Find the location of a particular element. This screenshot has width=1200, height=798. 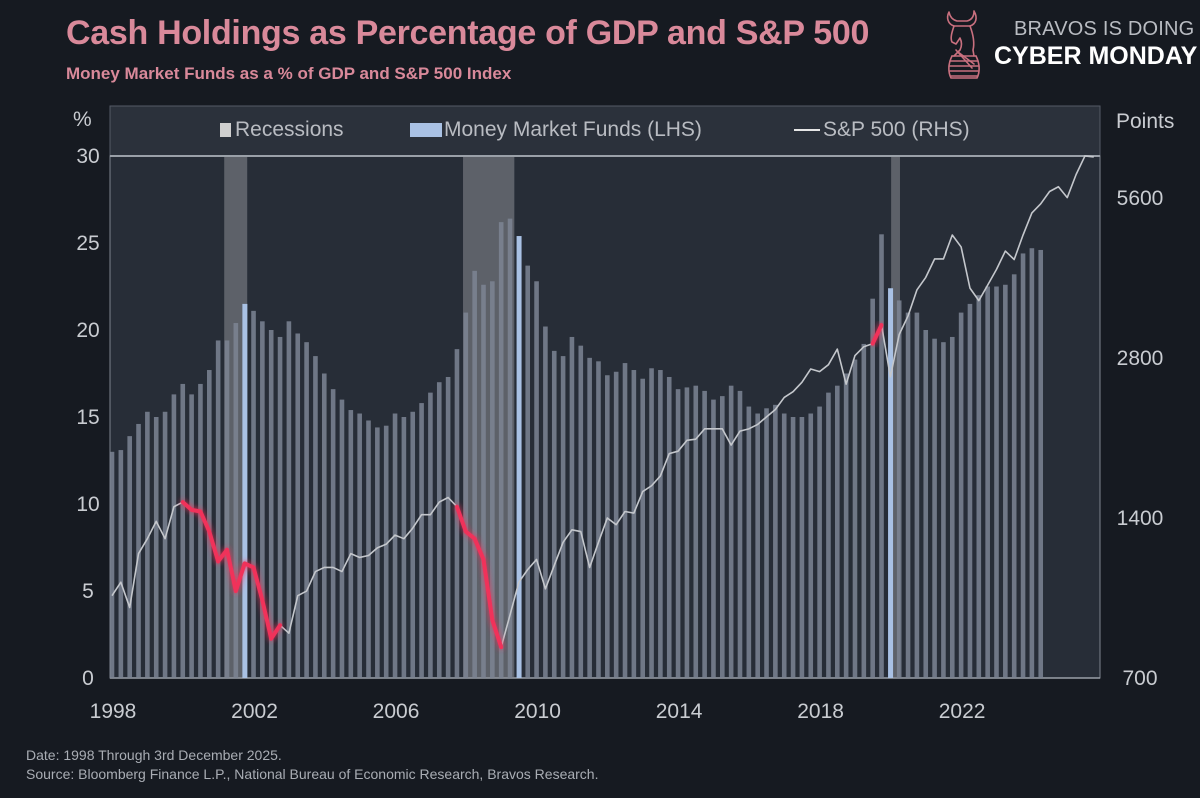

promo-line-2: CYBER MONDAY is located at coordinates (1096, 56).